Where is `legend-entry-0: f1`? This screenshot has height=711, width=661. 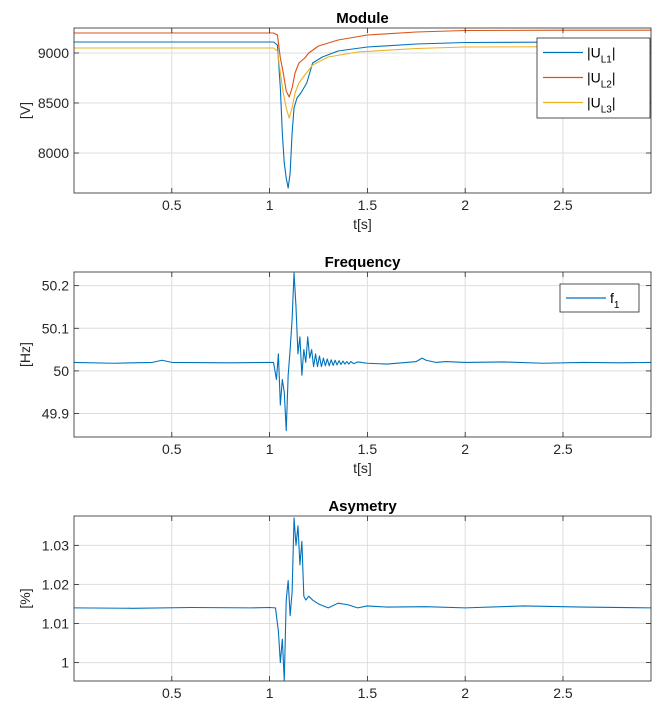 legend-entry-0: f1 is located at coordinates (615, 300).